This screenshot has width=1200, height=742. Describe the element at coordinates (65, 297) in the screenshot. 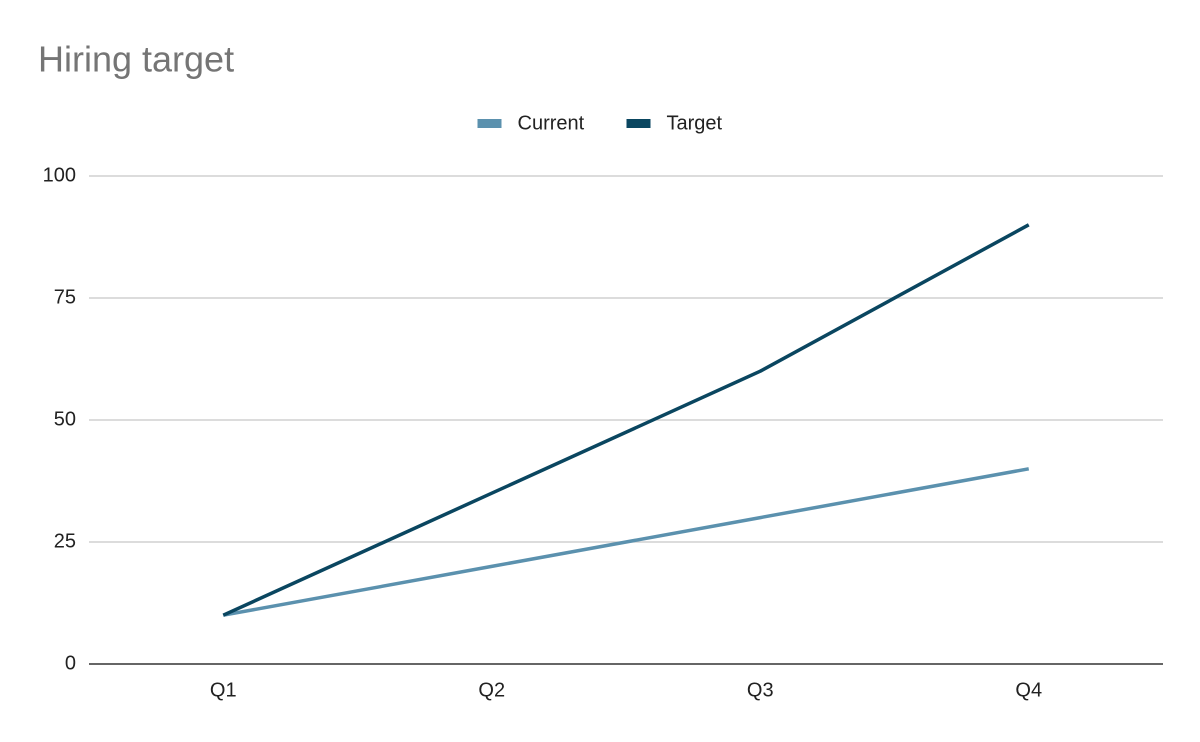

I see `y-tick-label: 75` at that location.